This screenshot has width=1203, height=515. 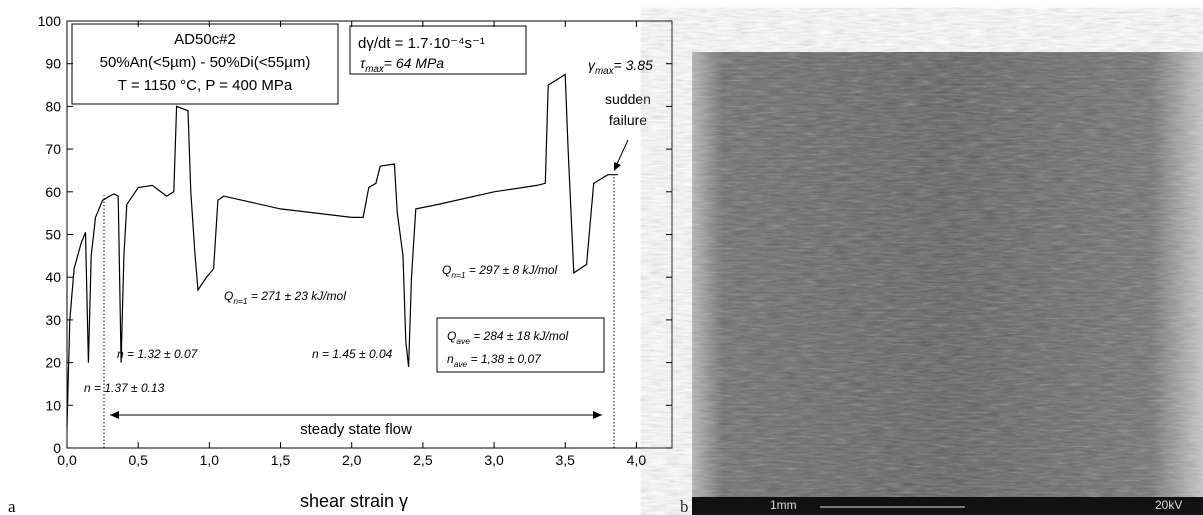 I want to click on sample-box, so click(x=205, y=64).